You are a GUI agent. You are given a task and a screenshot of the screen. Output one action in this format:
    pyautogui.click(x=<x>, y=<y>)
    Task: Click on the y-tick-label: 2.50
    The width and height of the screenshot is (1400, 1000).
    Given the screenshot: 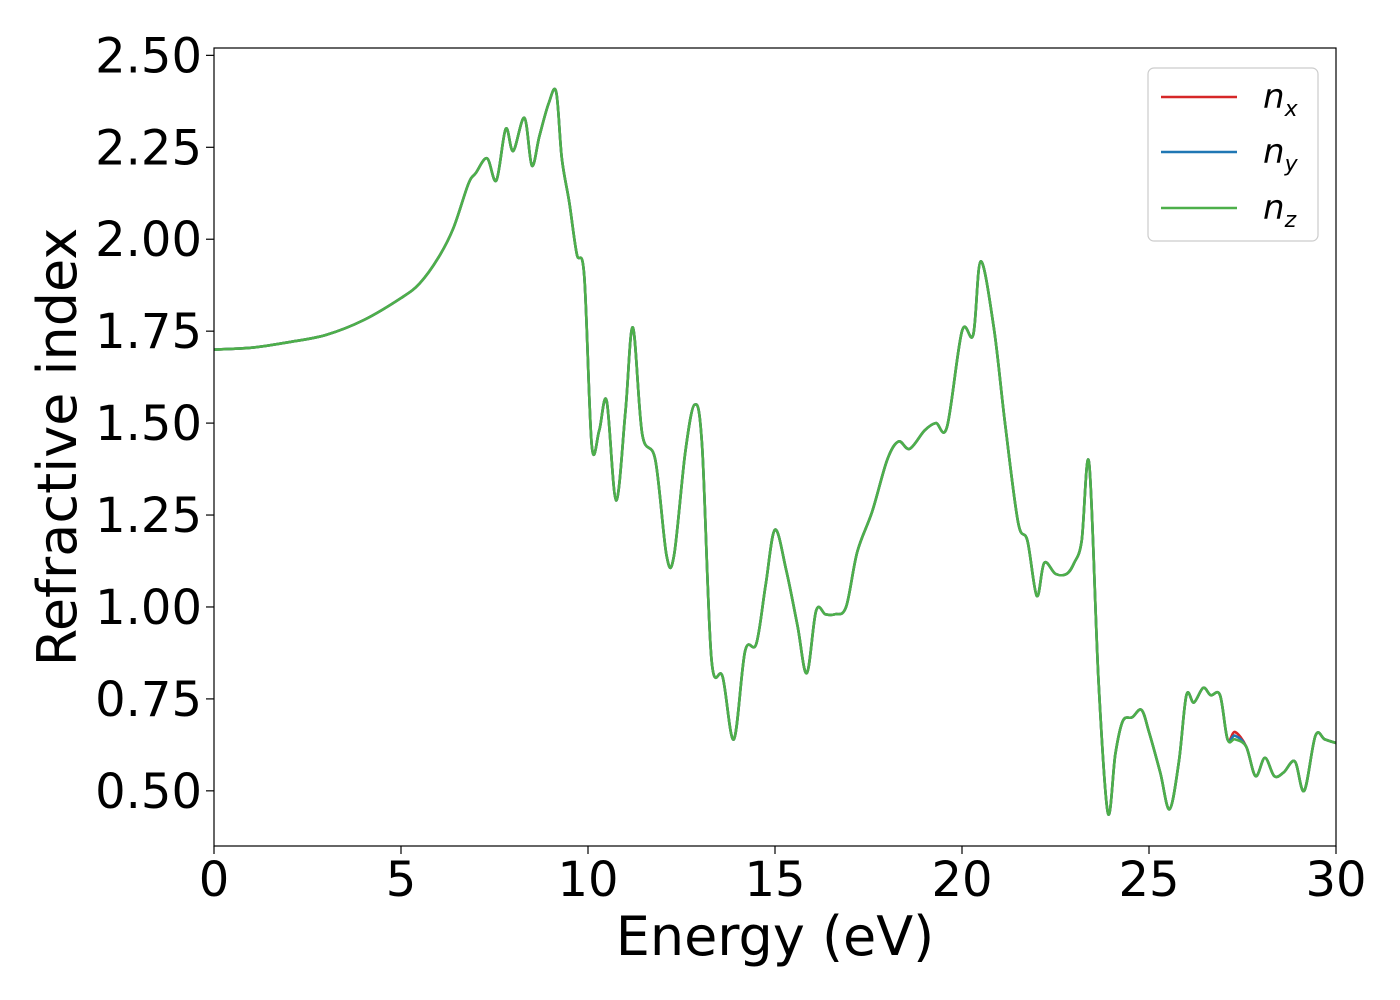 What is the action you would take?
    pyautogui.click(x=148, y=56)
    